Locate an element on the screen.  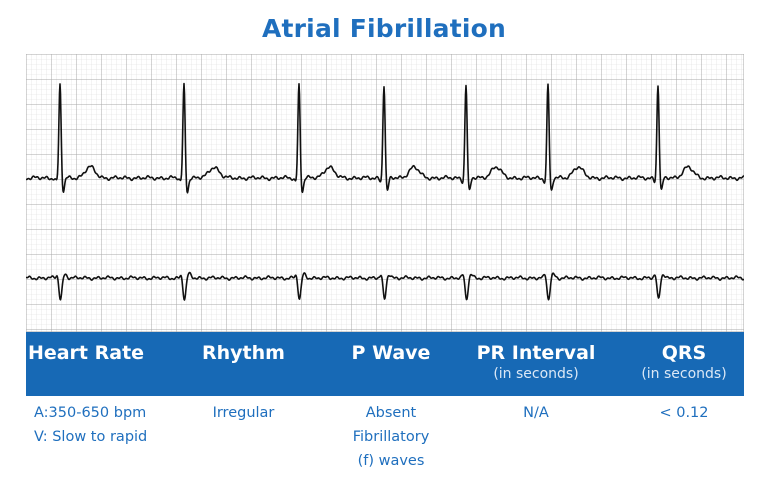
header-p-wave: P Wave is located at coordinates (391, 353).